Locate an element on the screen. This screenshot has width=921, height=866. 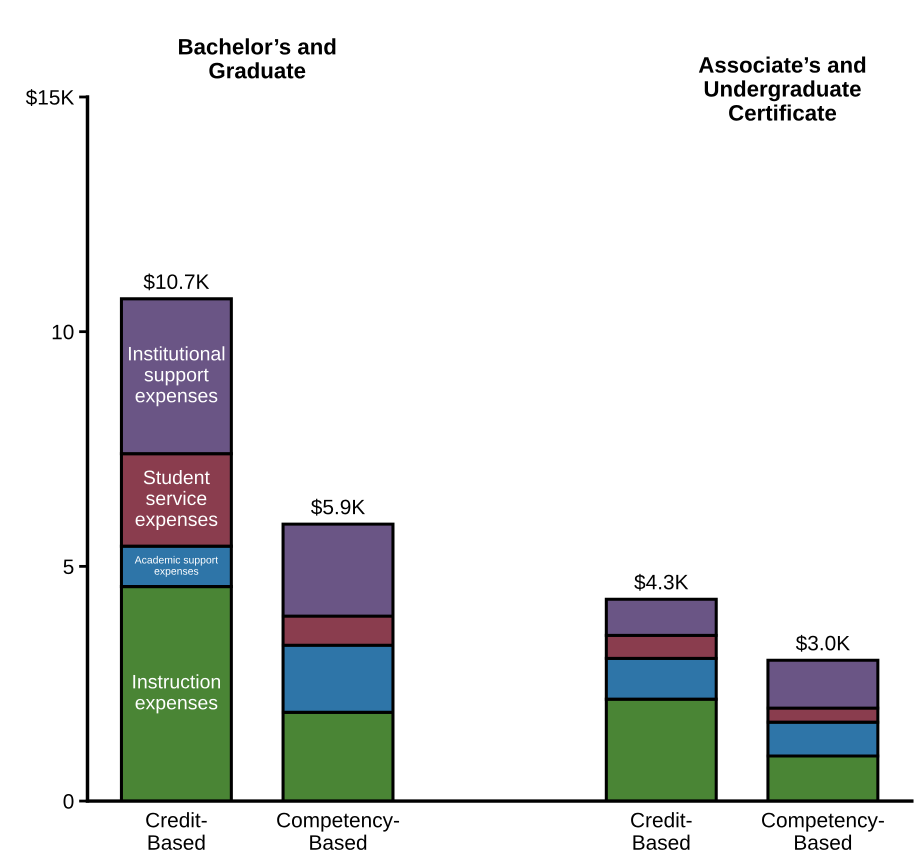
total-label: $10.7K is located at coordinates (177, 281).